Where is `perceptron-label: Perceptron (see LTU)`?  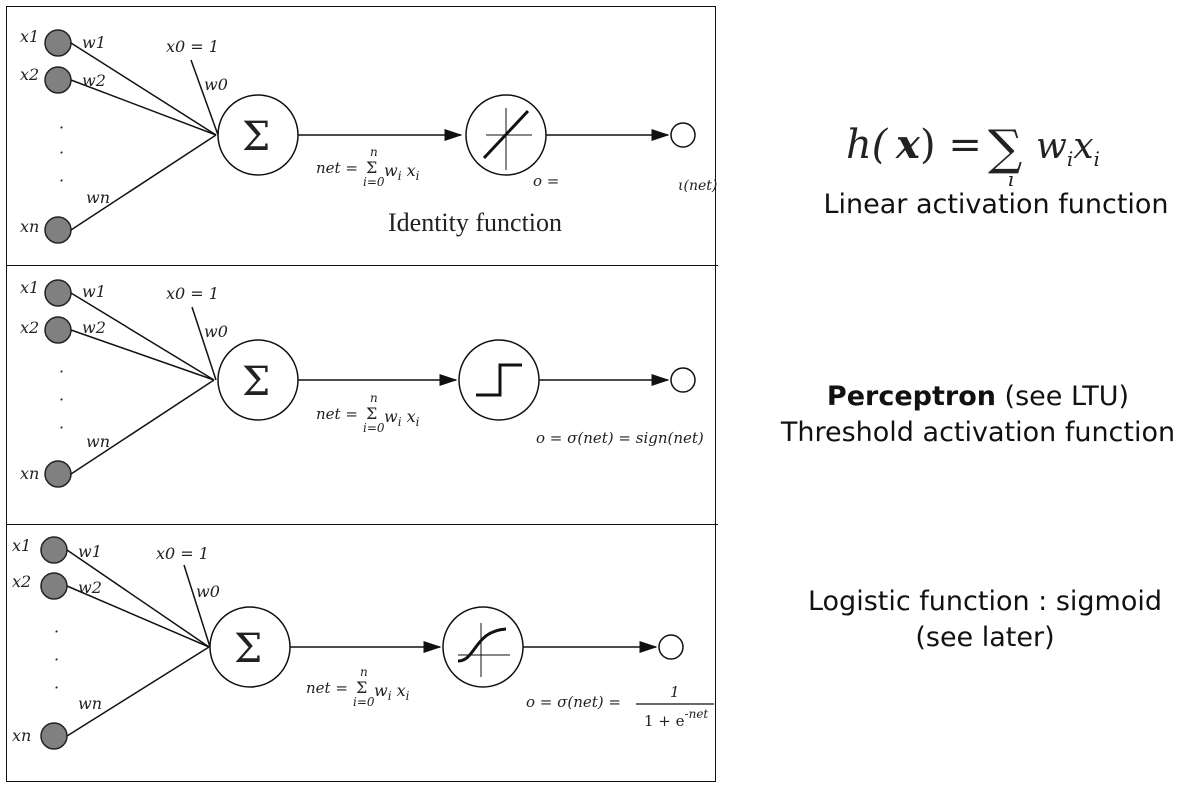
perceptron-label: Perceptron (see LTU) is located at coordinates (978, 397).